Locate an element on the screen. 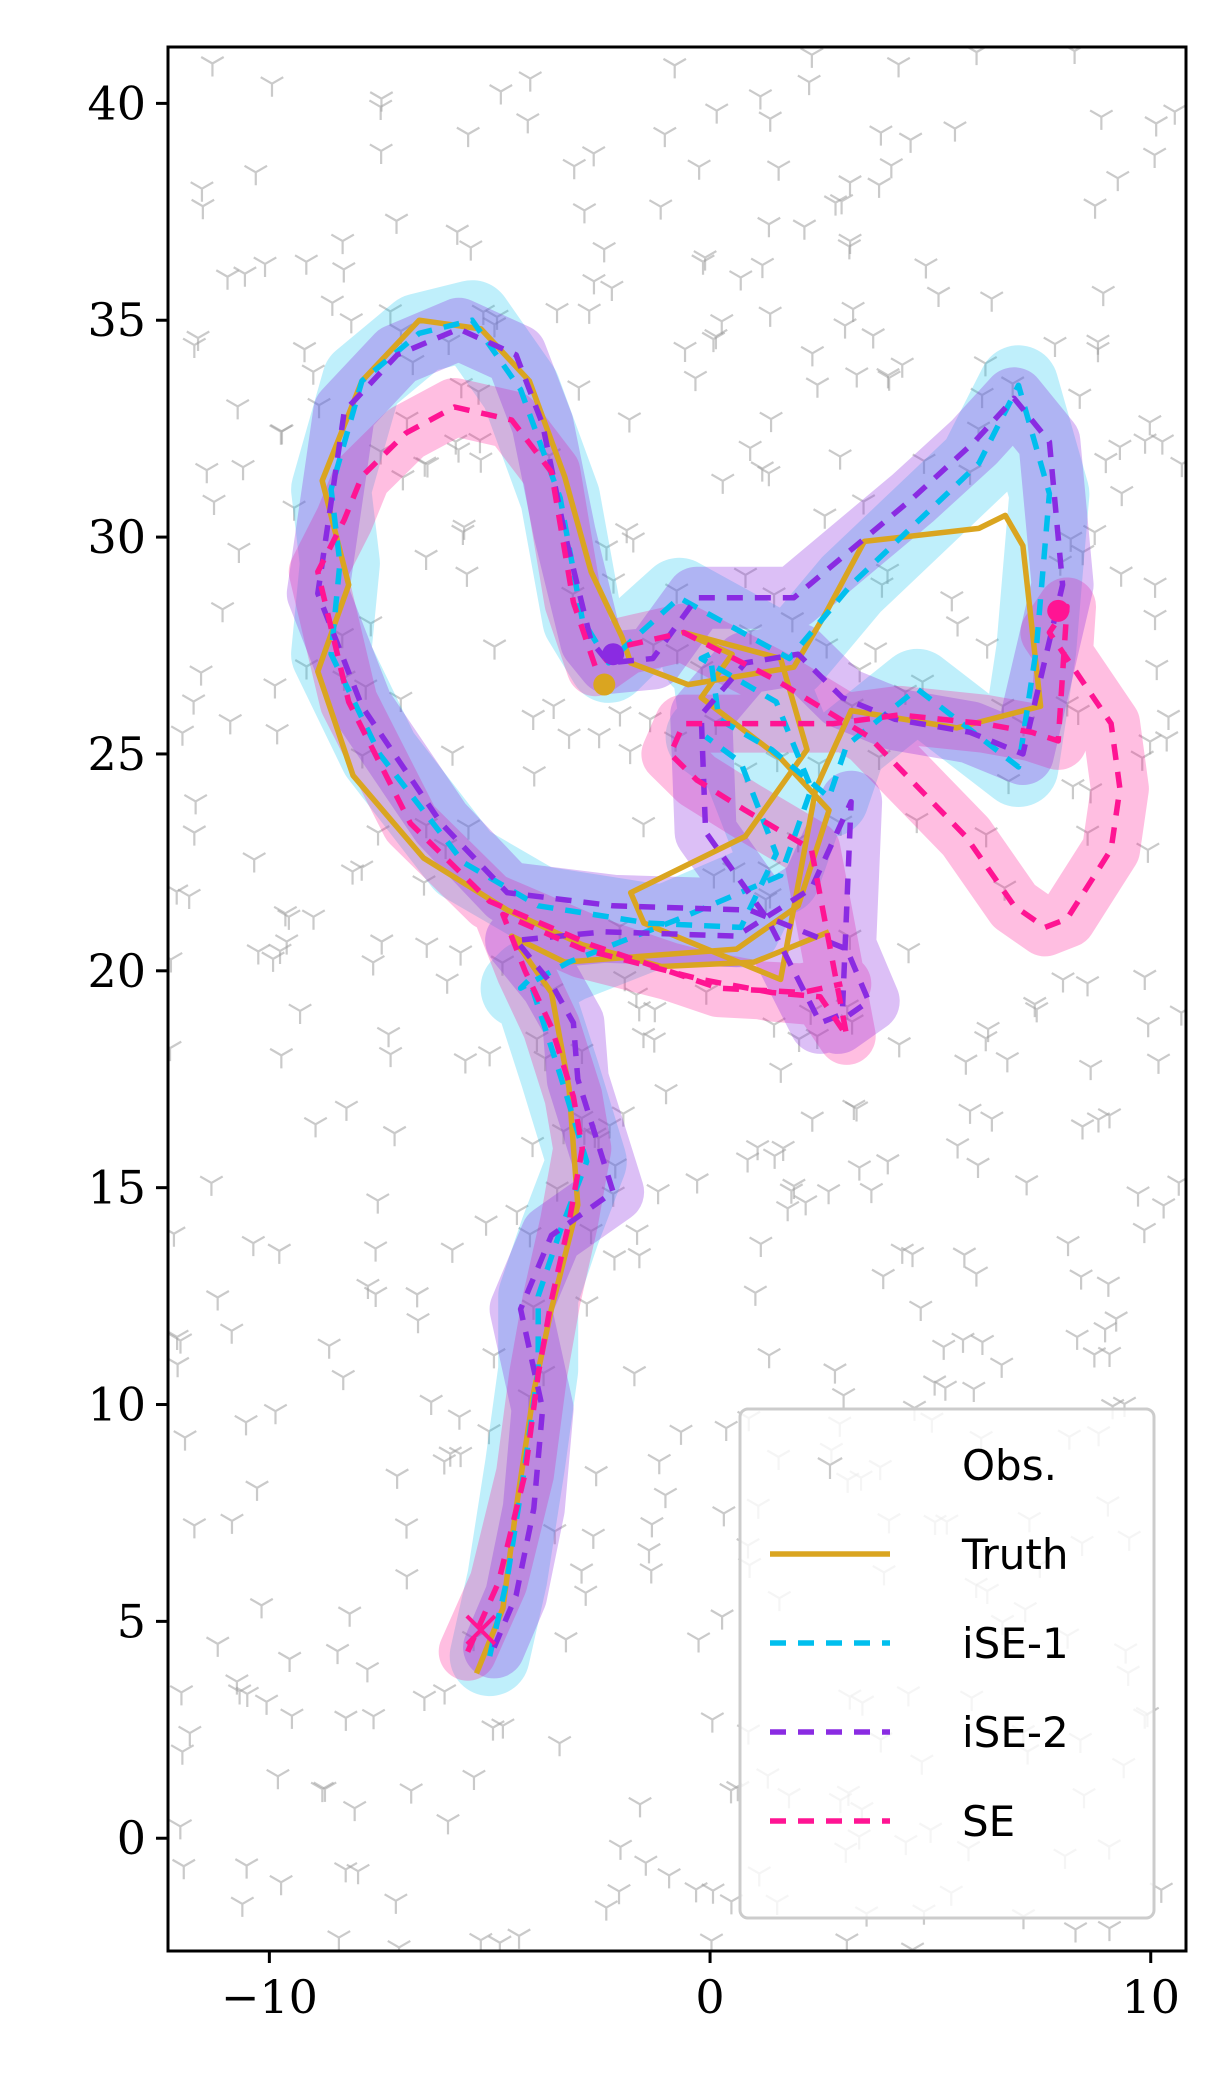 The height and width of the screenshot is (2097, 1229). end-marker-truth is located at coordinates (604, 684).